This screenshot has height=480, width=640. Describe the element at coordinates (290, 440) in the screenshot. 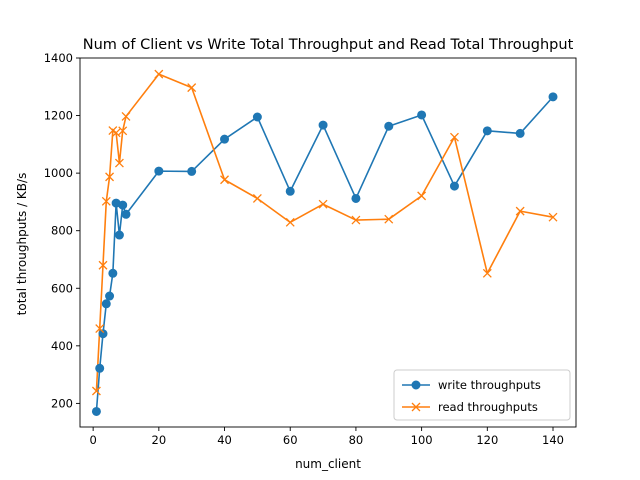

I see `x-tick-label-3: 60` at that location.